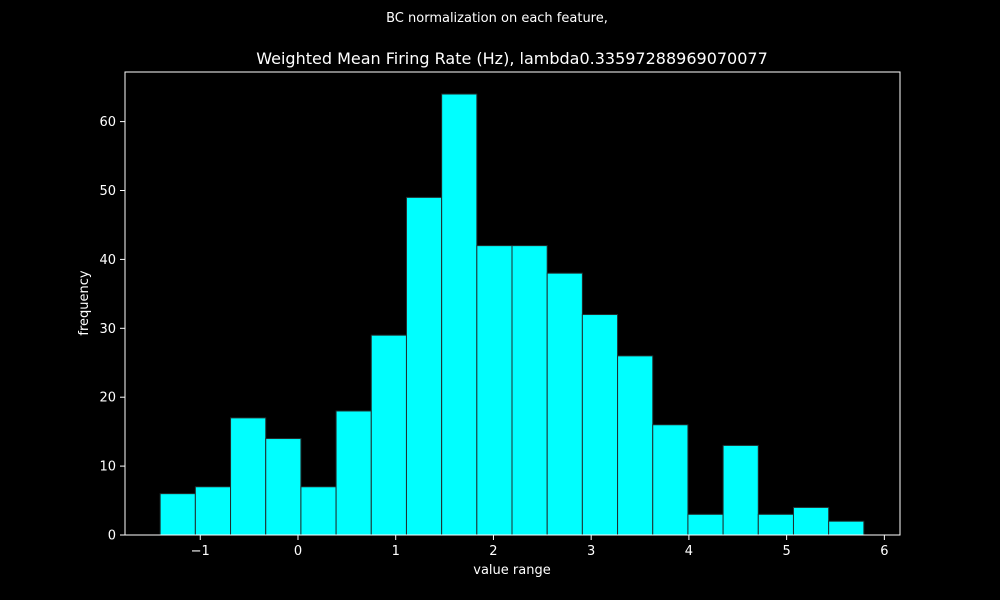 This screenshot has width=1000, height=600. I want to click on y-tick-label: 10, so click(107, 467).